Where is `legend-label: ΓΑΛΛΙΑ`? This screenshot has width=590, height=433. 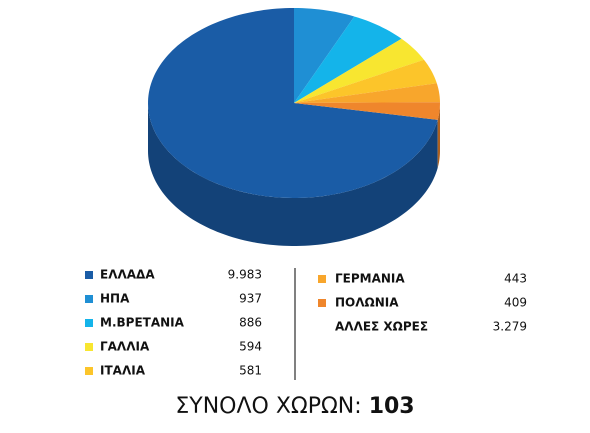 legend-label: ΓΑΛΛΙΑ is located at coordinates (125, 347).